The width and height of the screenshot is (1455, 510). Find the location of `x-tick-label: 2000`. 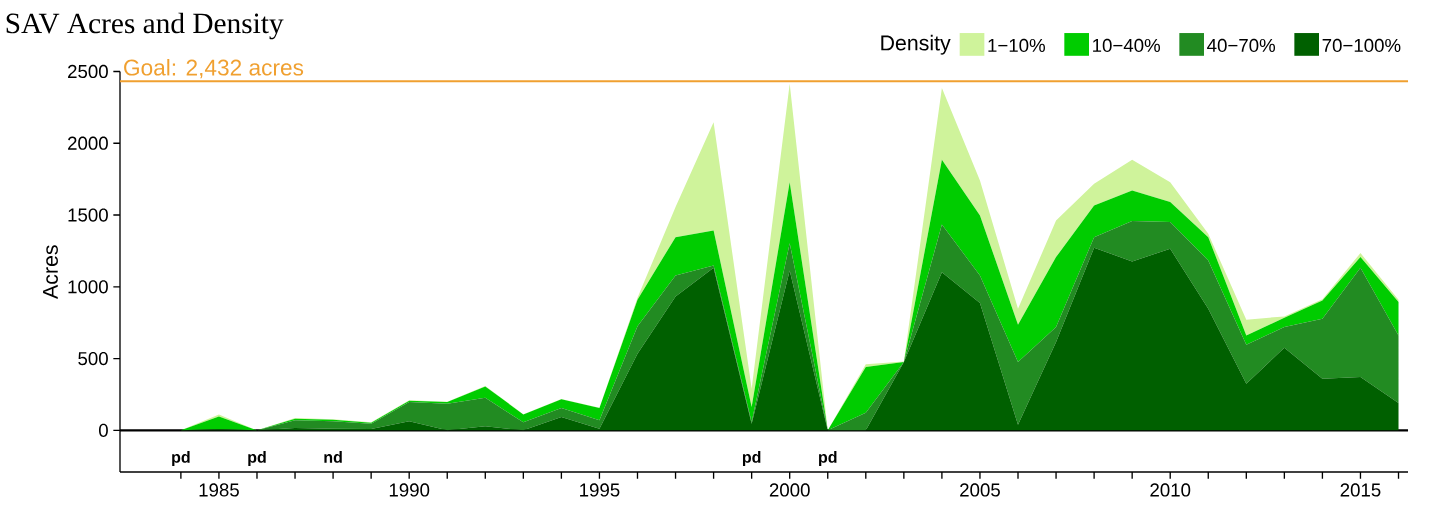

x-tick-label: 2000 is located at coordinates (789, 490).